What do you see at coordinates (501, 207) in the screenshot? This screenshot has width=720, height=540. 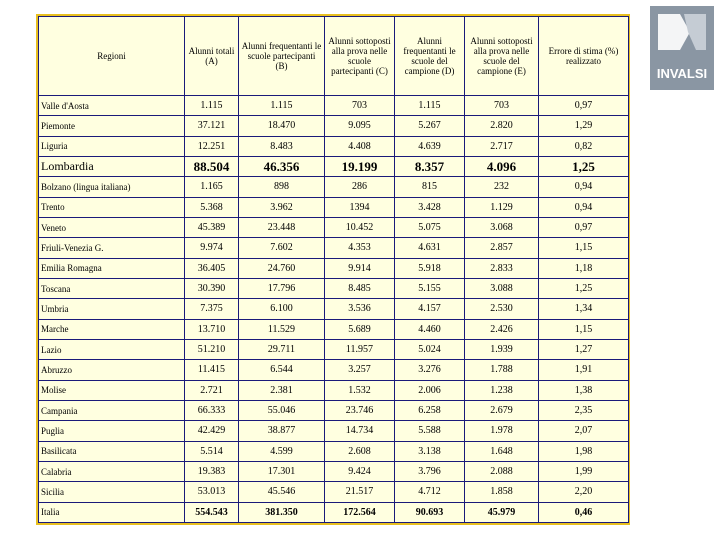 I see `value-cell: 1.129` at bounding box center [501, 207].